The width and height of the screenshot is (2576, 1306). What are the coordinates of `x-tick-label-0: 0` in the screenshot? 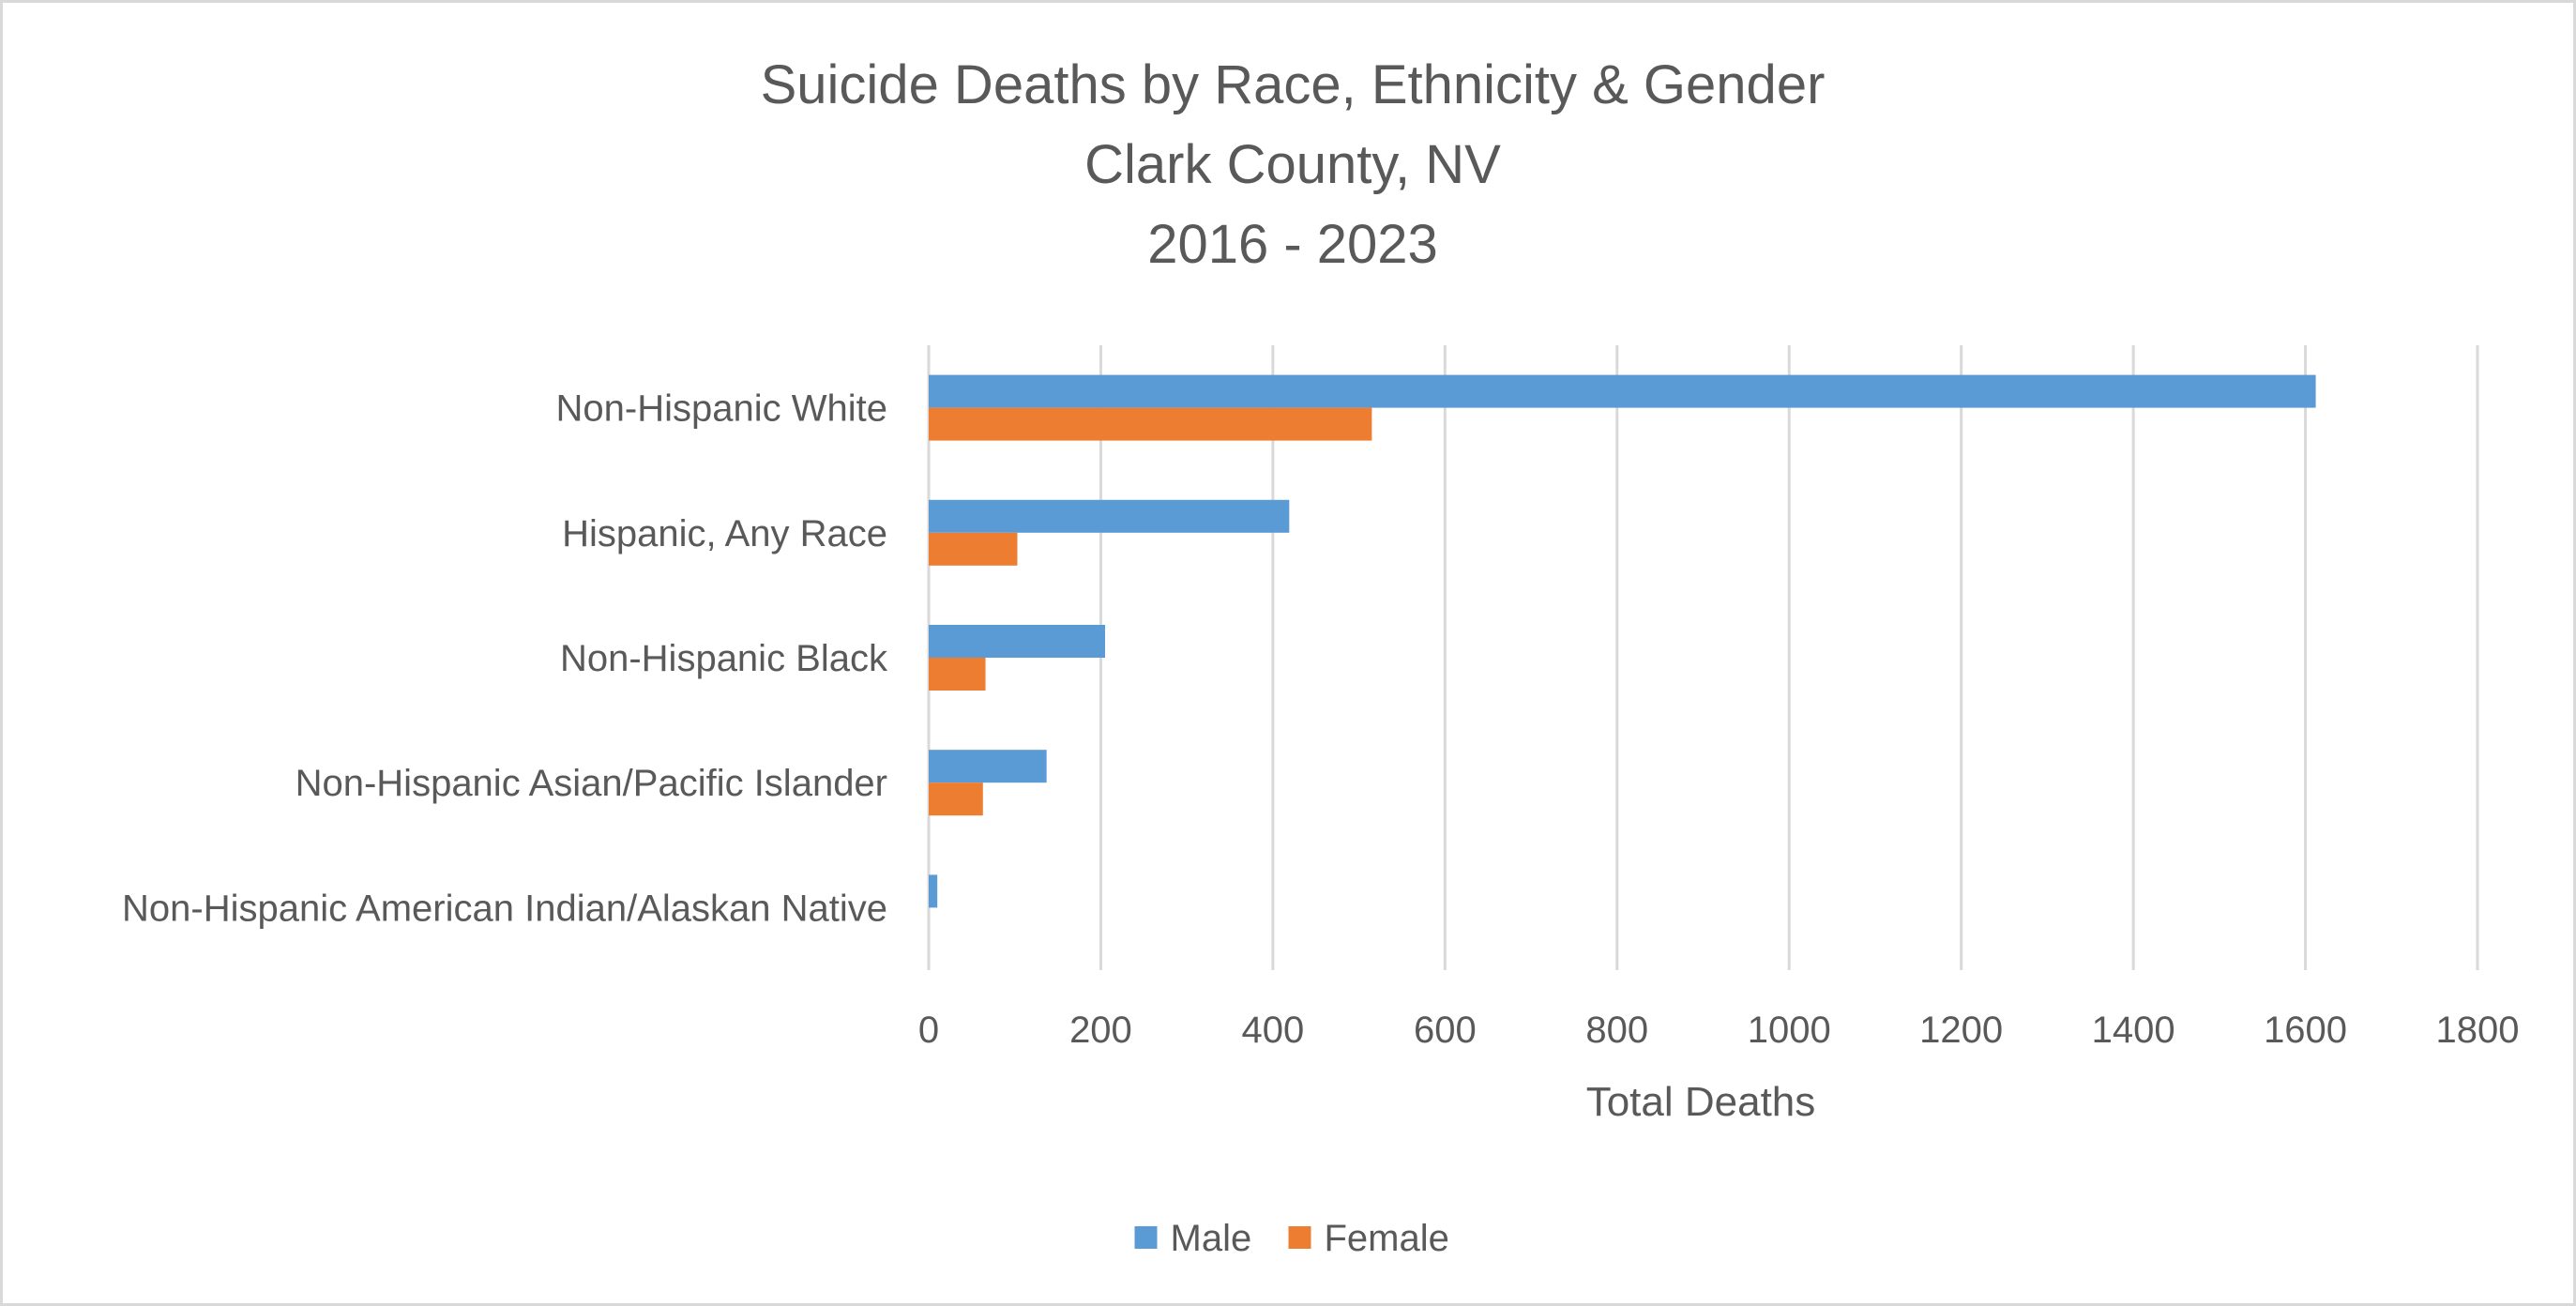 It's located at (928, 1030).